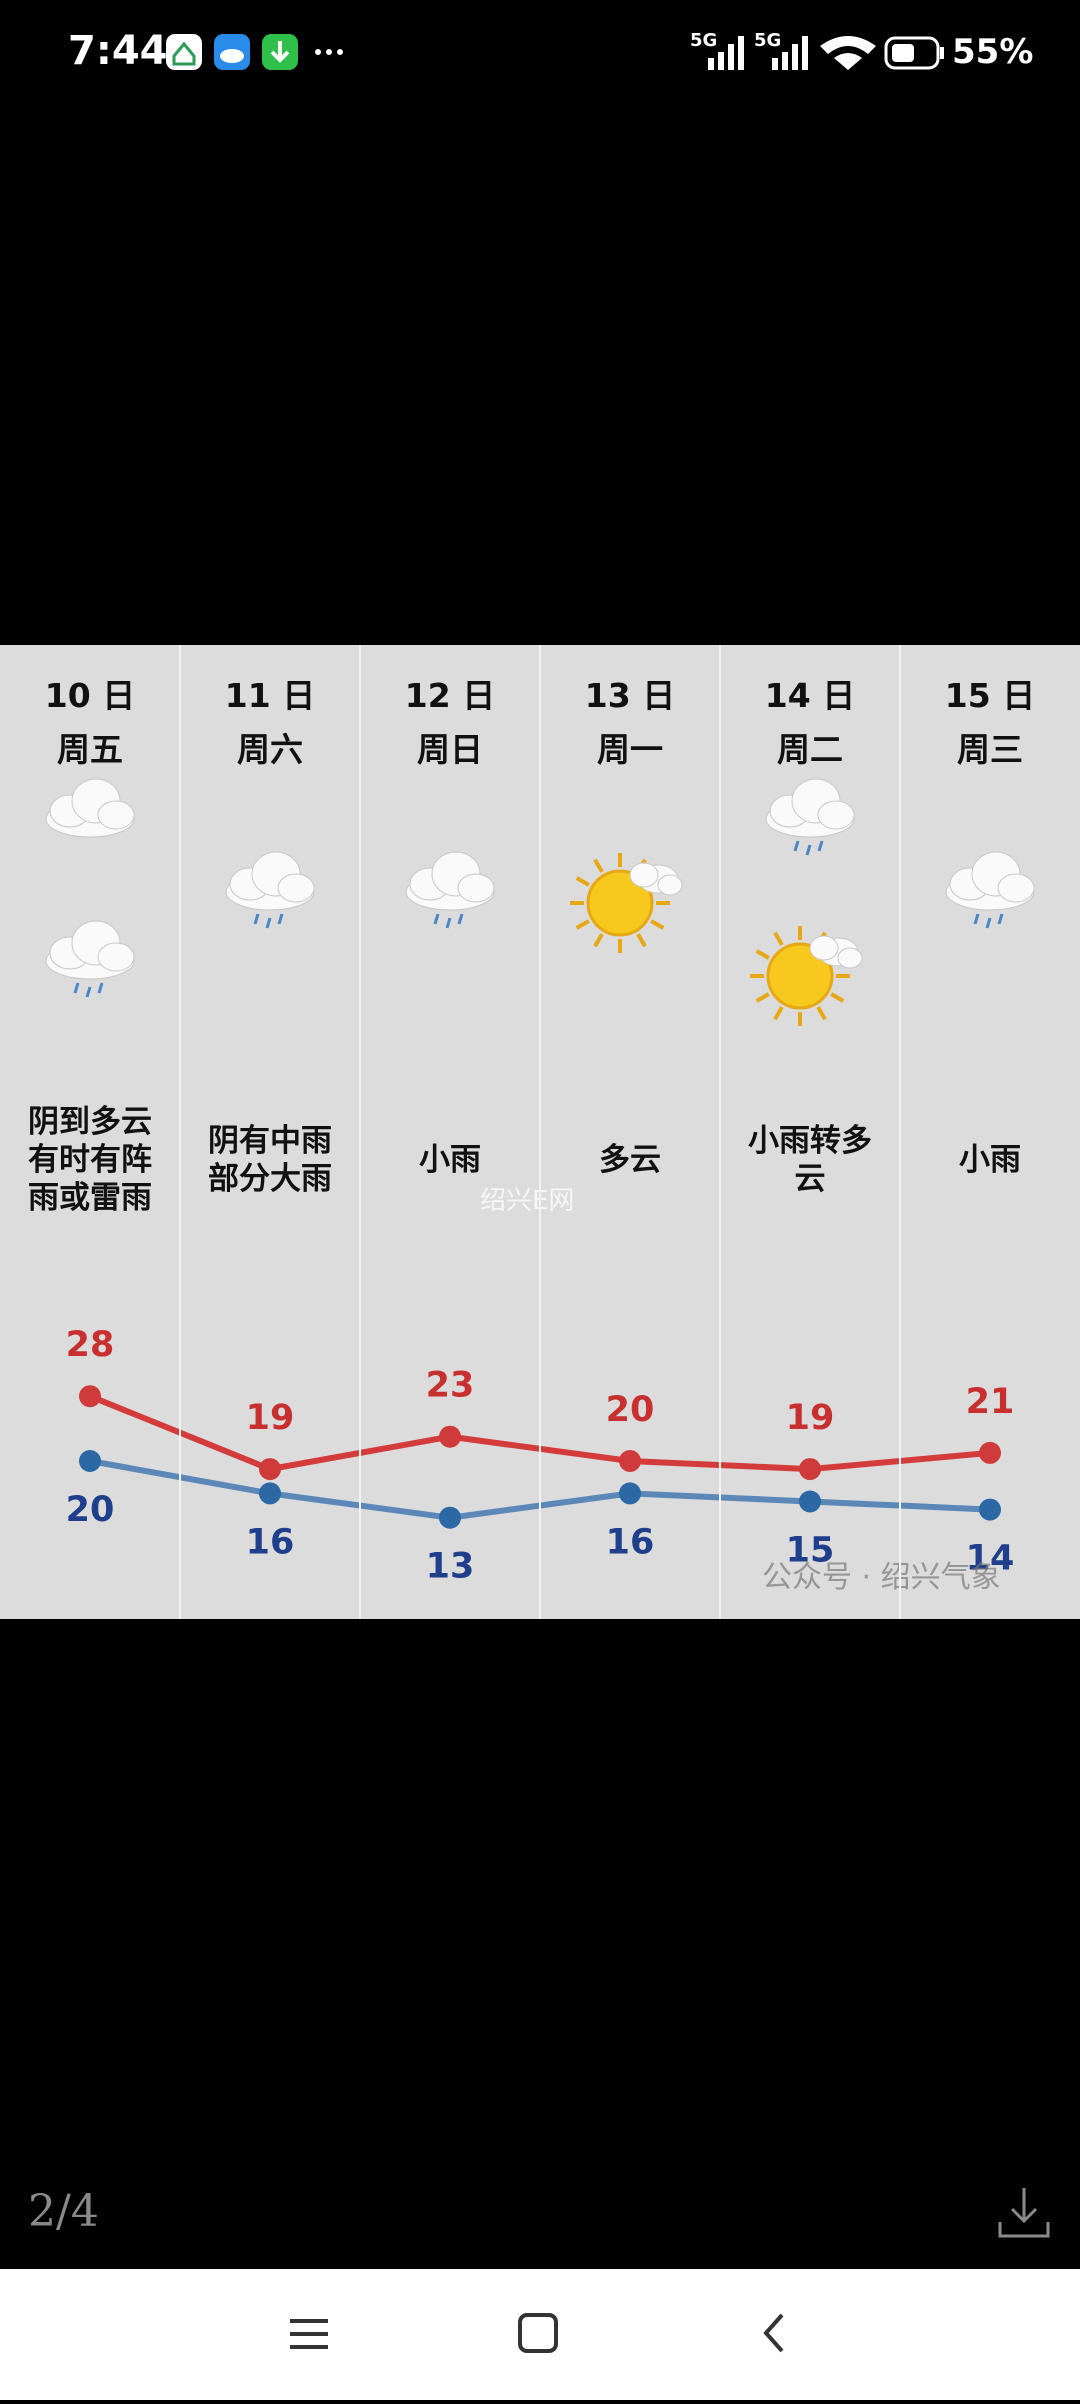 This screenshot has width=1080, height=2404. Describe the element at coordinates (630, 749) in the screenshot. I see `day-weekday: 周一` at that location.